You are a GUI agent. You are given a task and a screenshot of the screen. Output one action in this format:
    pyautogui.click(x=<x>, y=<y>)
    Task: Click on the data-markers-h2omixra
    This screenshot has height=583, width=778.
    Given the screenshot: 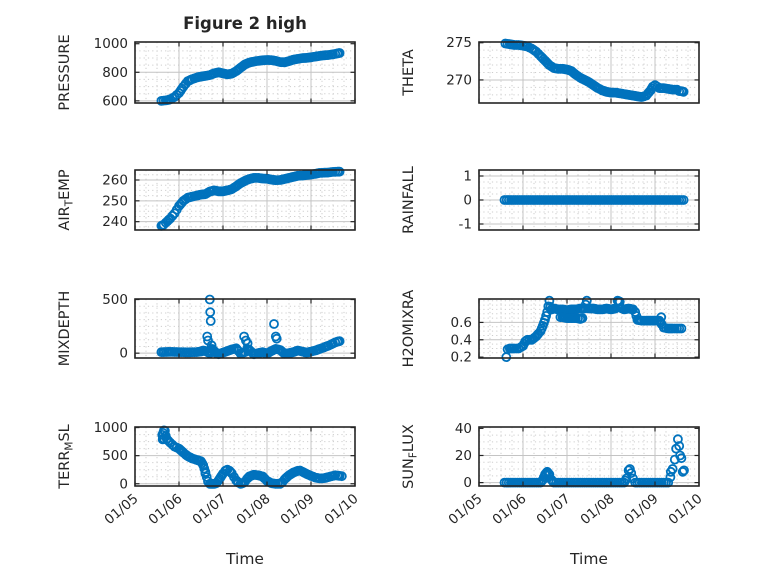 What is the action you would take?
    pyautogui.click(x=594, y=329)
    